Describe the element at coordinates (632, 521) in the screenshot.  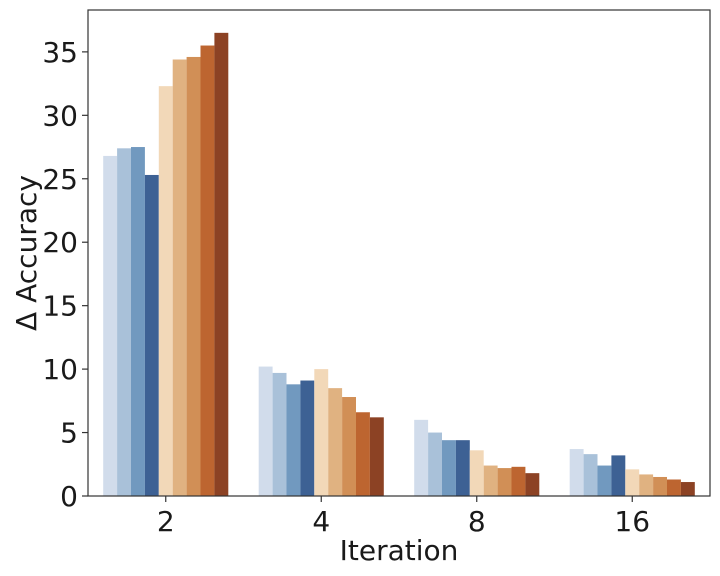
I see `x-tick-label: 16` at that location.